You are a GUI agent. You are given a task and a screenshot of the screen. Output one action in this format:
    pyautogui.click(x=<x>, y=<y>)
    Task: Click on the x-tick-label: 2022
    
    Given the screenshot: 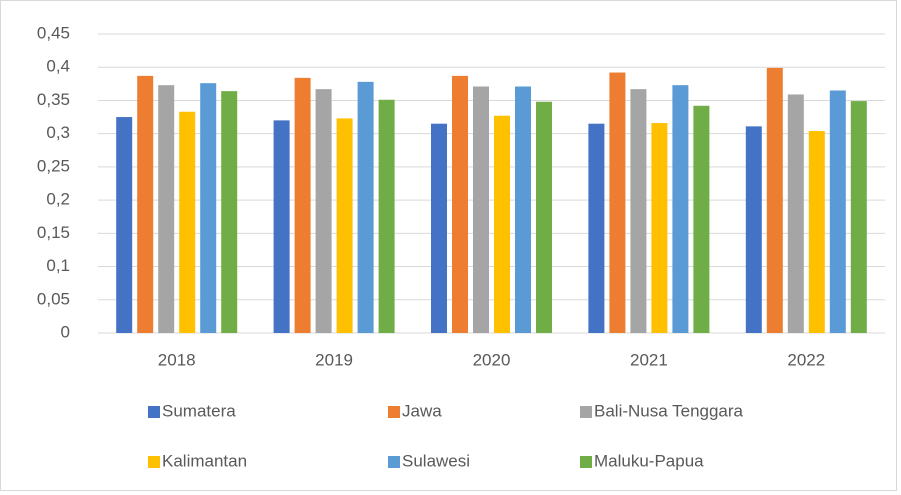 What is the action you would take?
    pyautogui.click(x=806, y=359)
    